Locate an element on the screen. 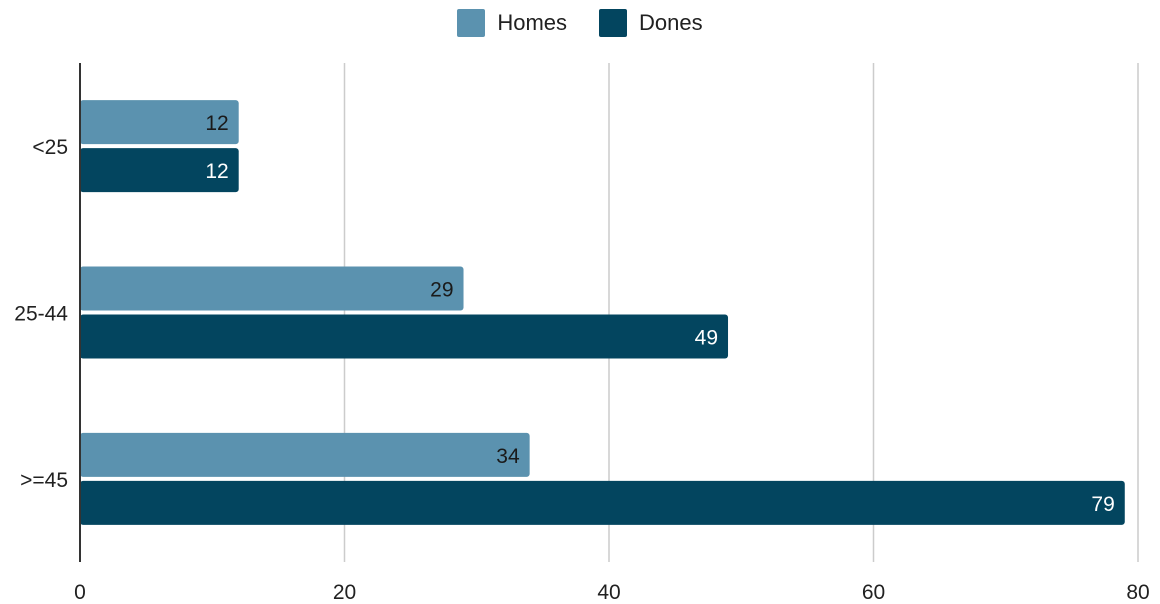 This screenshot has width=1160, height=604. data-label-homes-2: 34 is located at coordinates (508, 456).